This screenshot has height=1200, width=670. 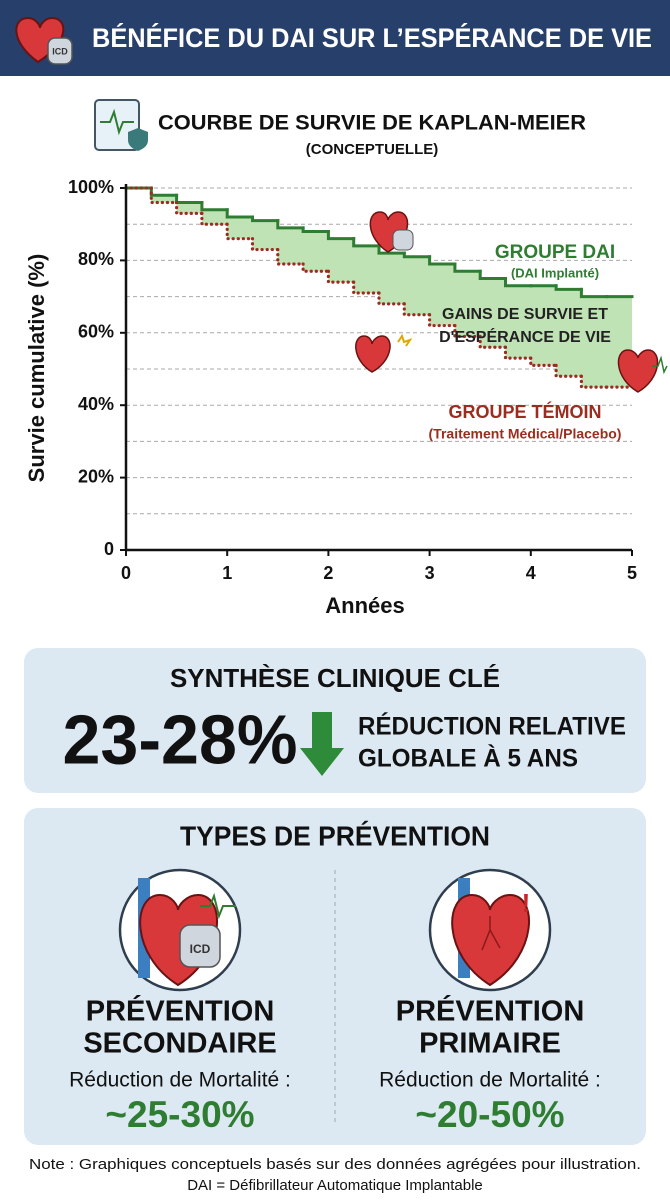 I want to click on header-title: BÉNÉFICE DU DAI SUR L’ESPÉRANCE DE VIE, so click(x=372, y=37).